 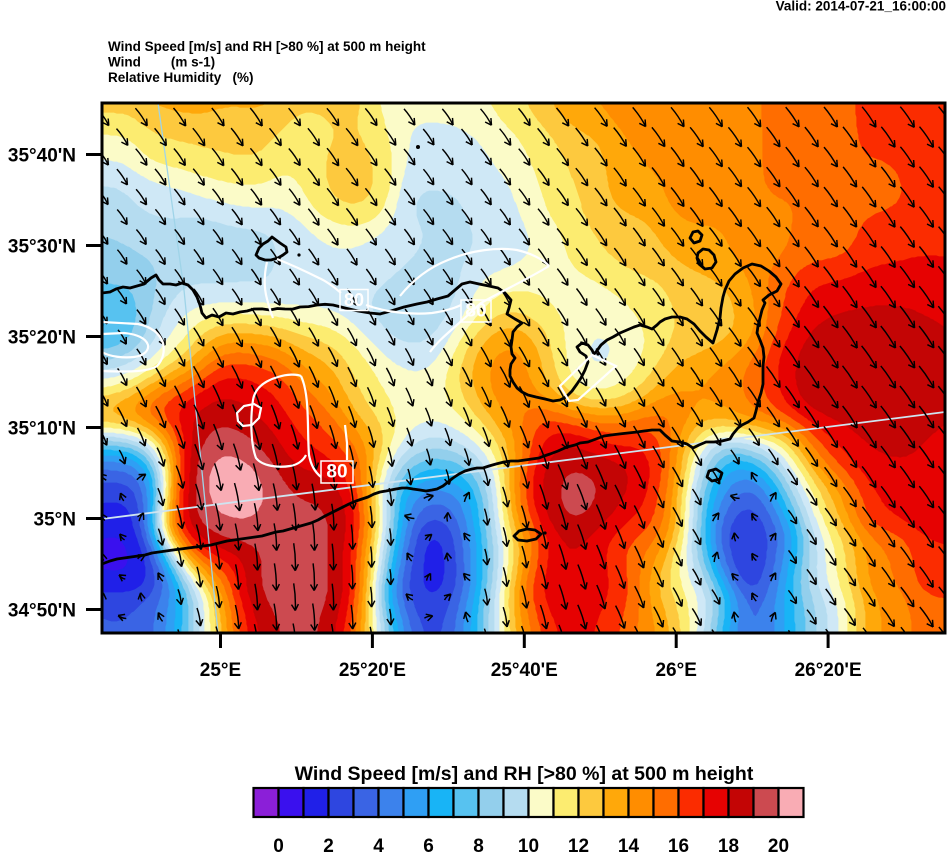 What do you see at coordinates (220, 670) in the screenshot?
I see `svg-text: 25°E` at bounding box center [220, 670].